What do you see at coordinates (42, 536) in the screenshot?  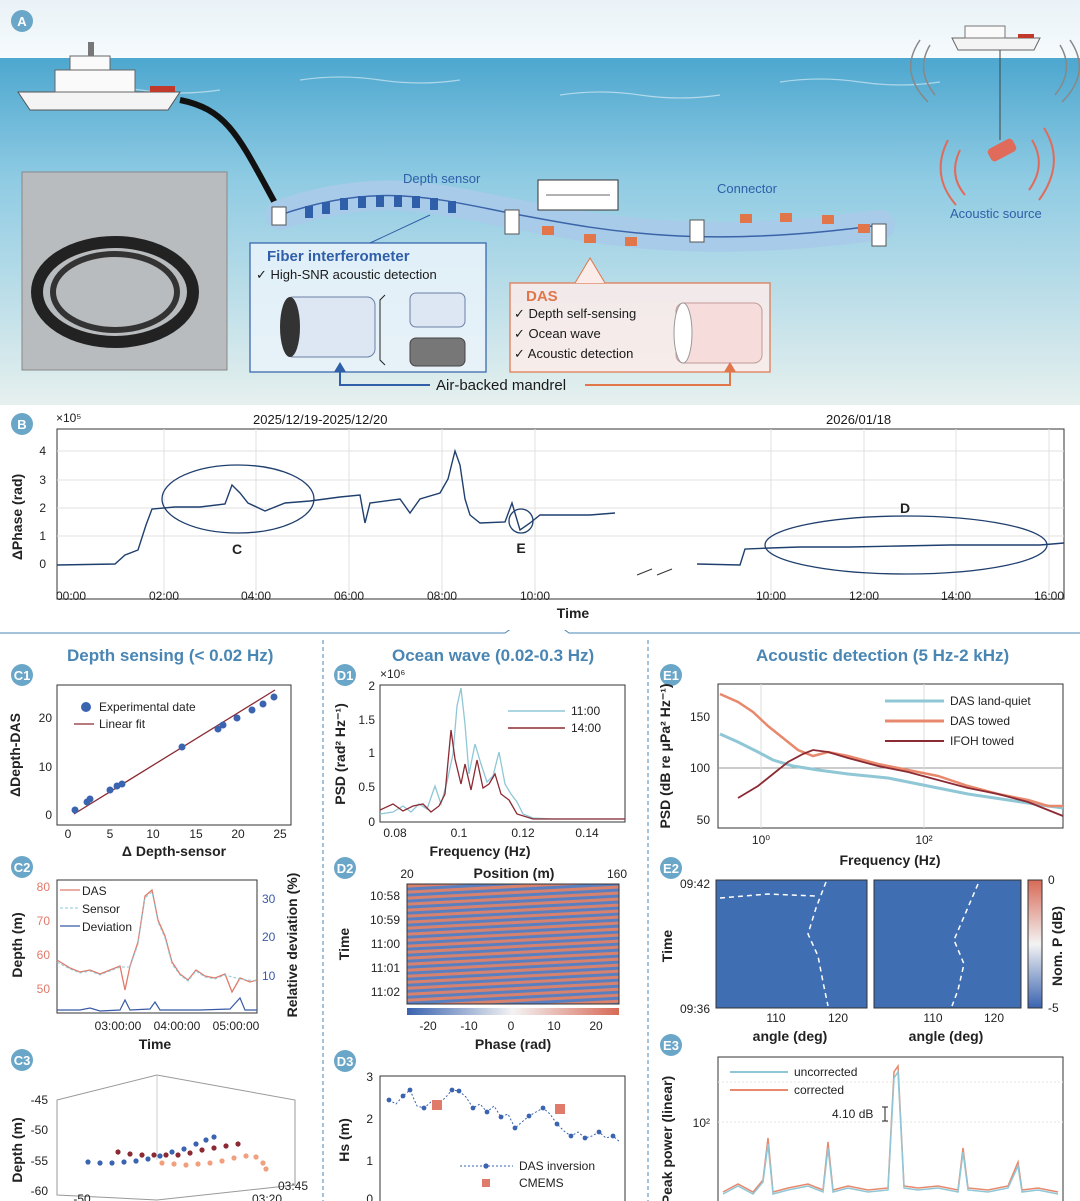 I see `b-ytick: 1` at bounding box center [42, 536].